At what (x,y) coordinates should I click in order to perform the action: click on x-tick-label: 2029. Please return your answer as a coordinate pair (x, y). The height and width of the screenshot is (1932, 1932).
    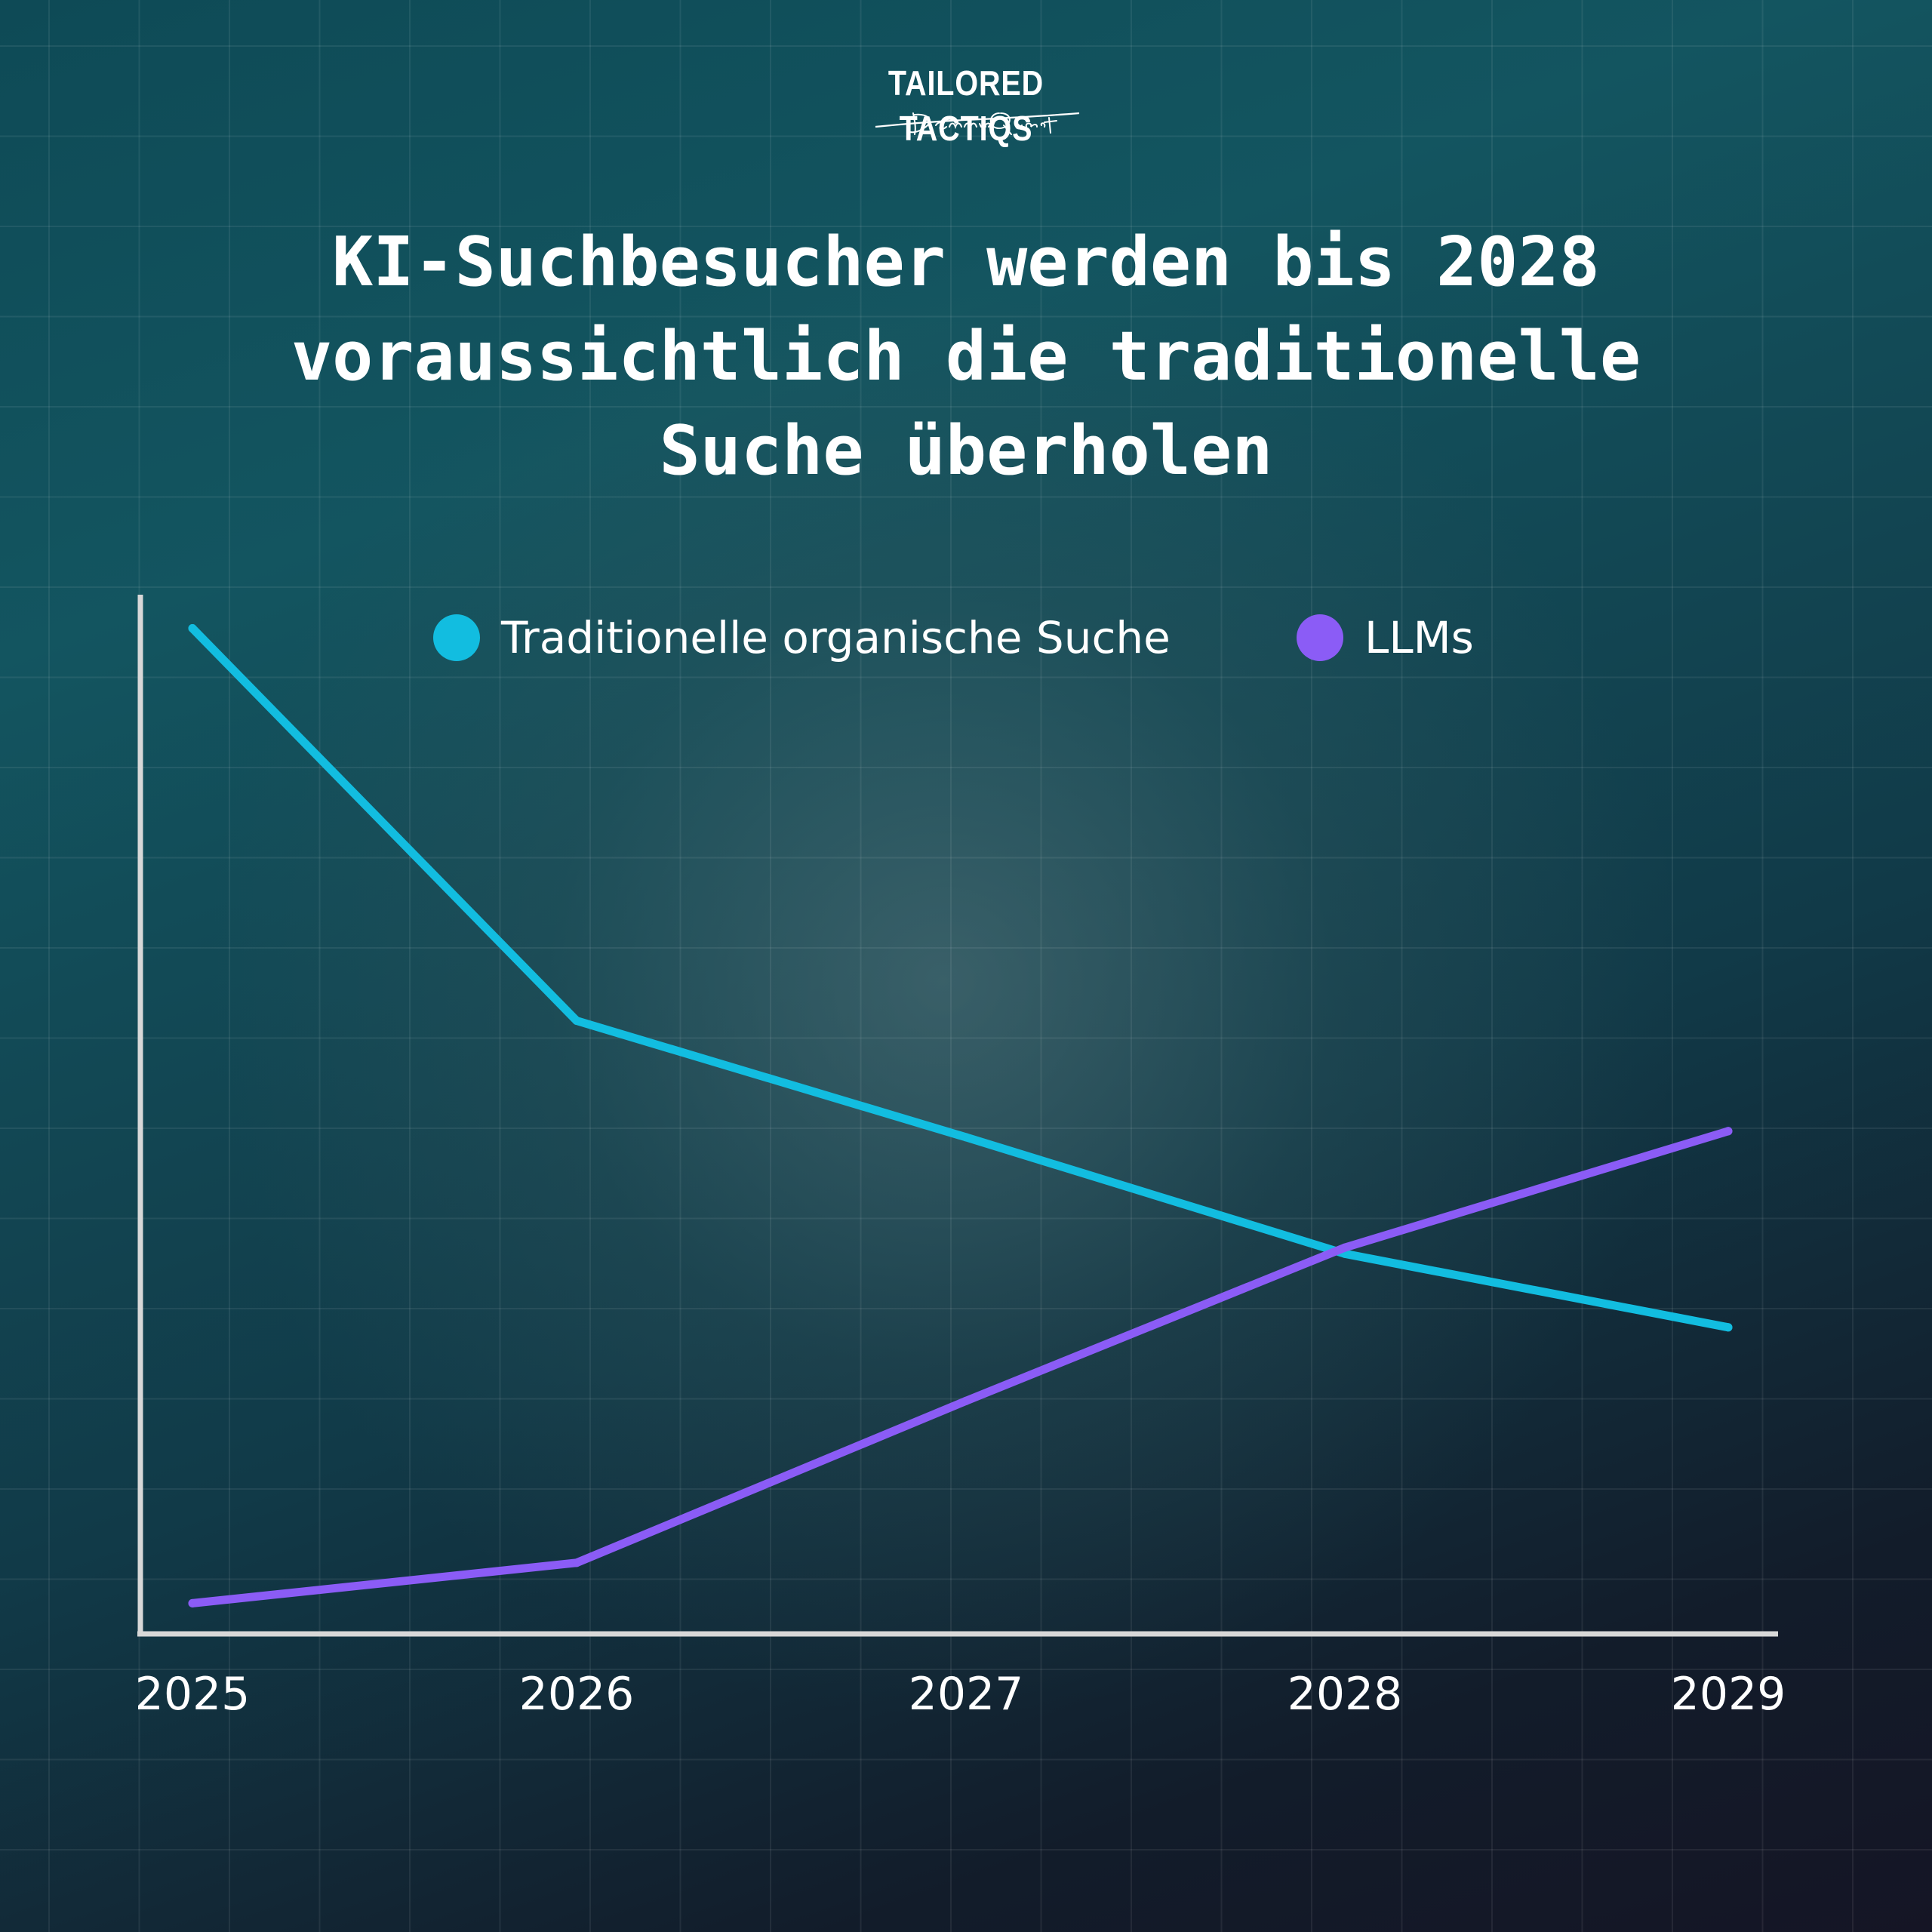
    Looking at the image, I should click on (1728, 1694).